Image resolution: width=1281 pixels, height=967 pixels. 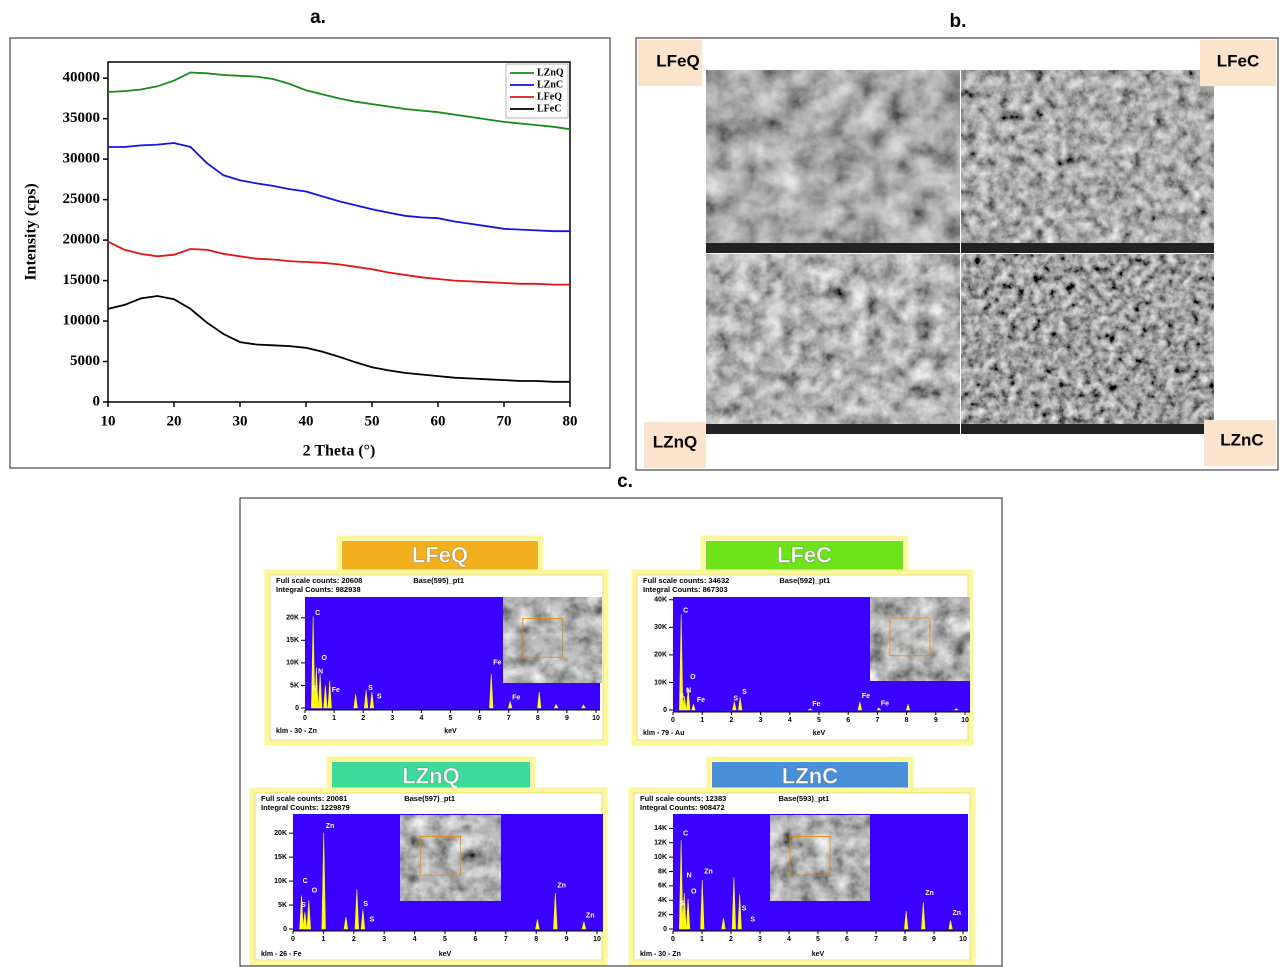 I want to click on y-tick-label: 40000, so click(x=82, y=78).